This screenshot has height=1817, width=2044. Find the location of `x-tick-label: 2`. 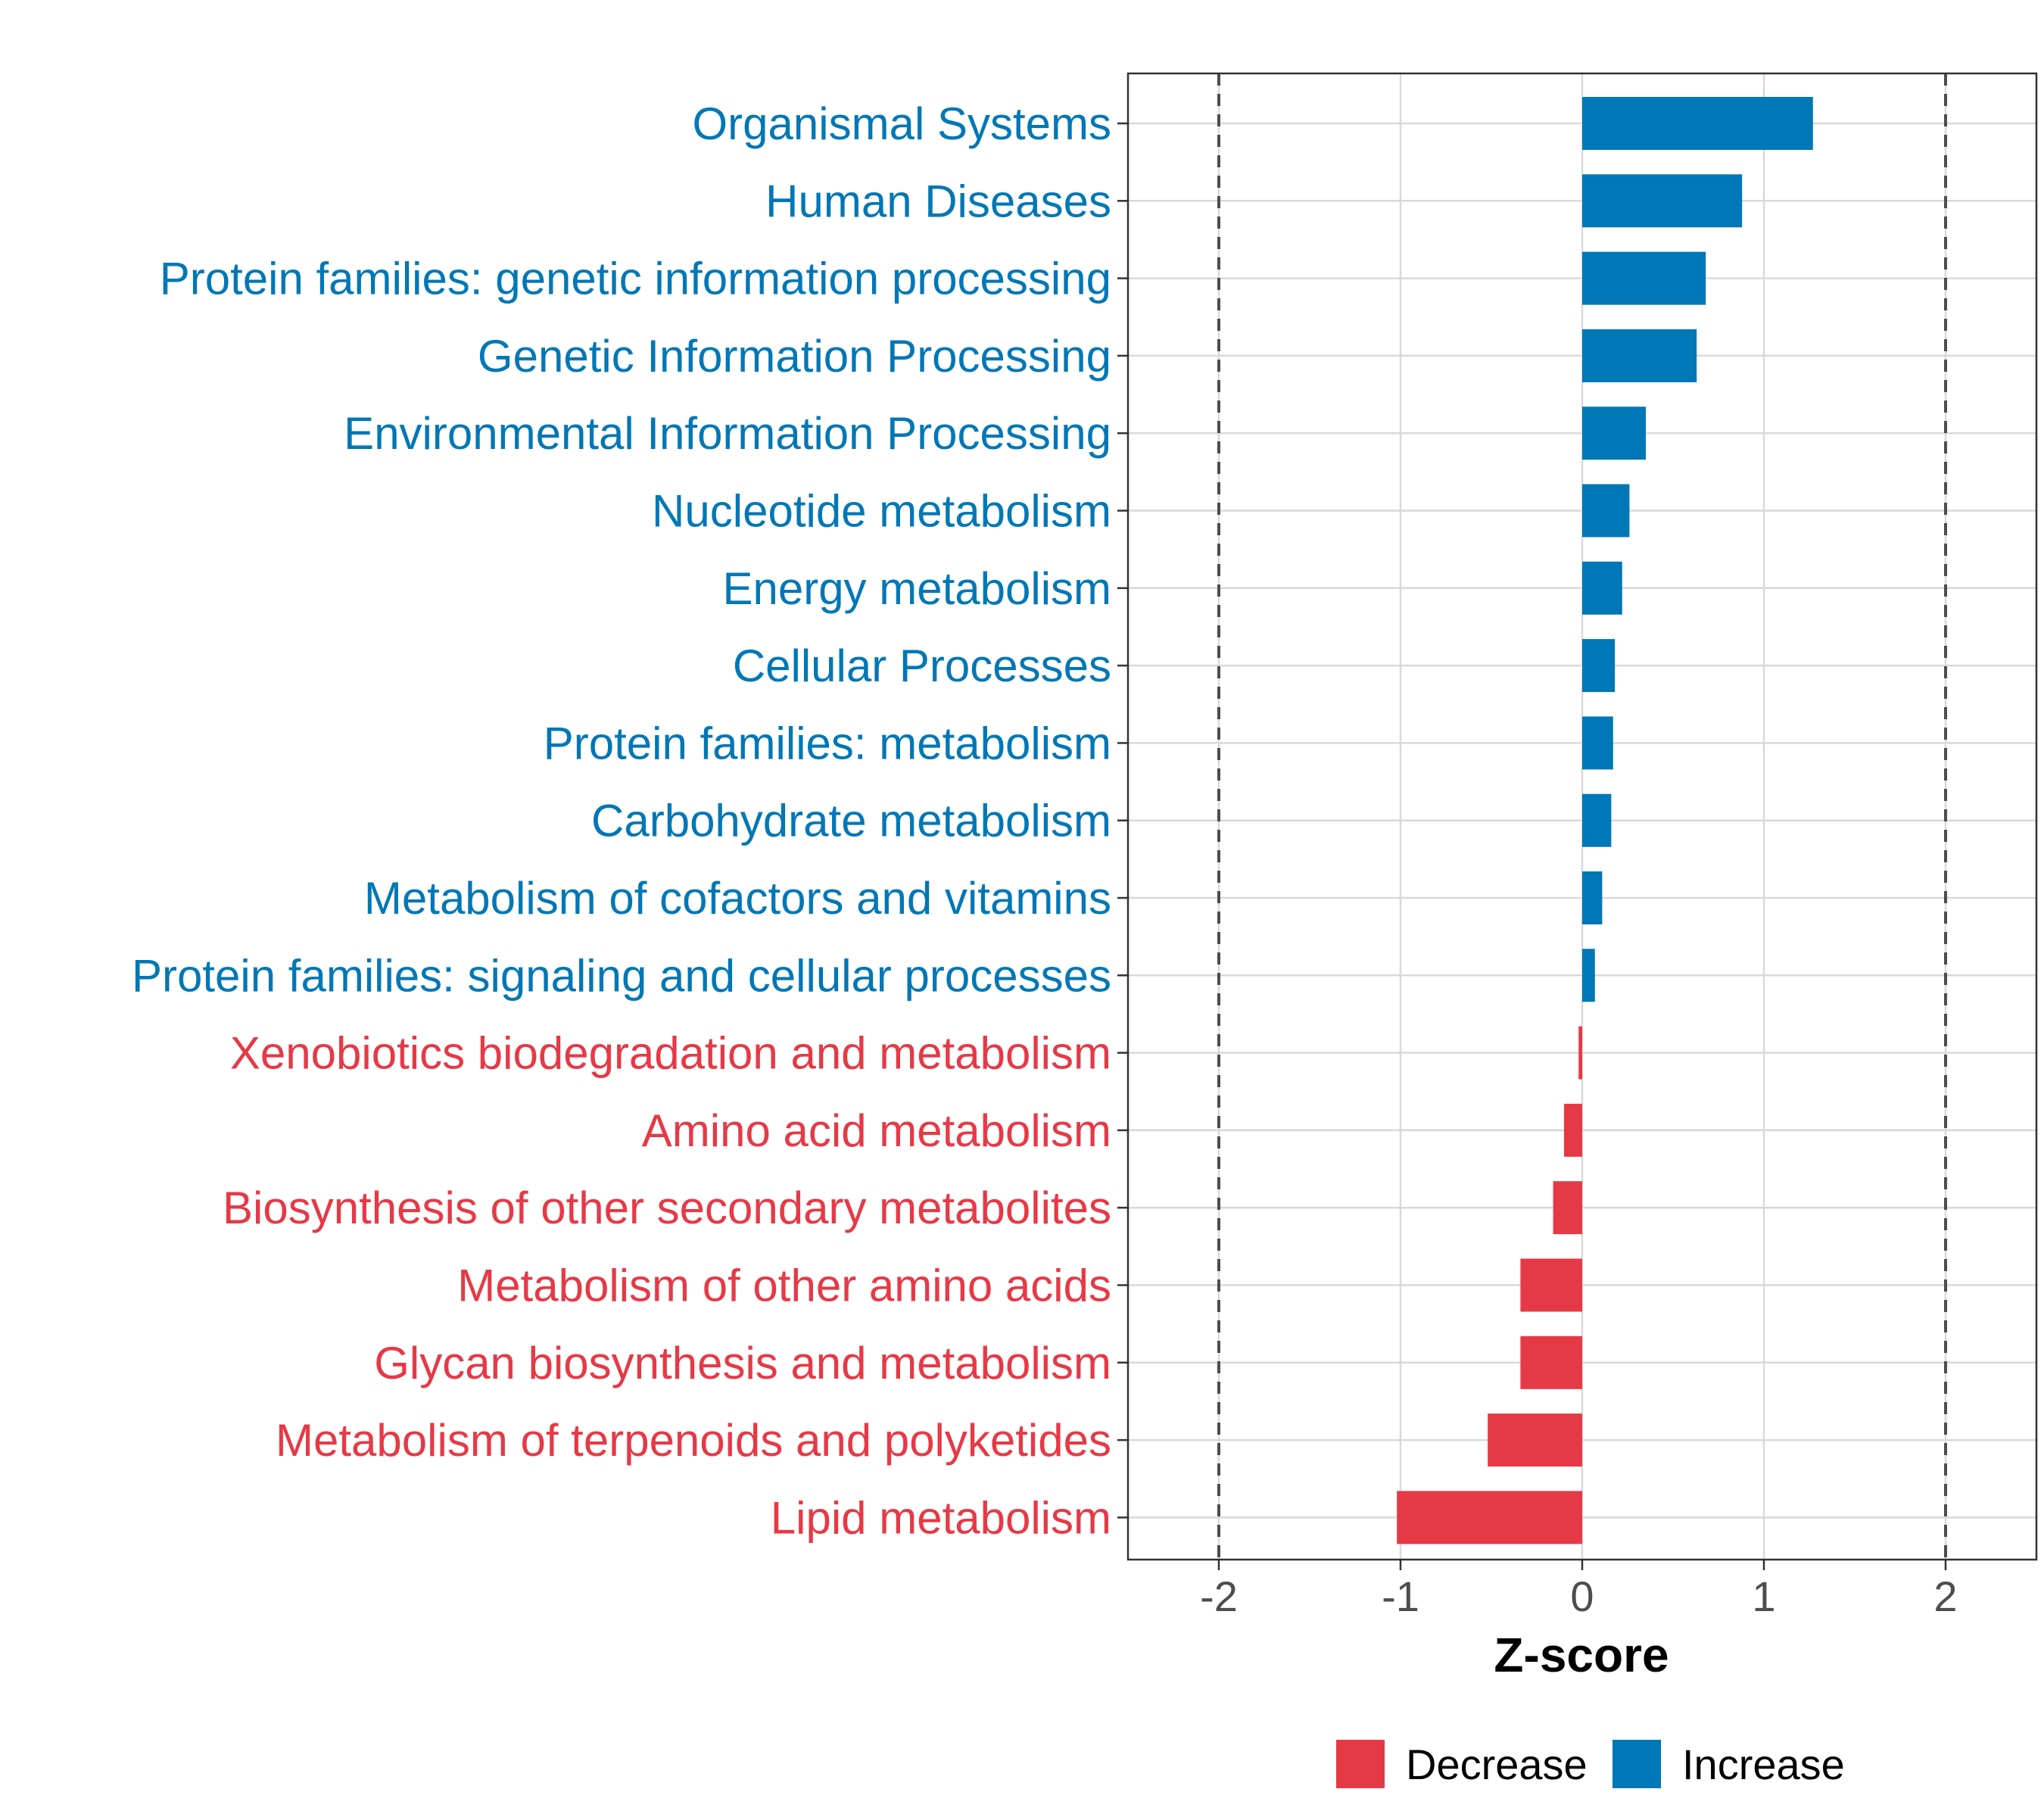

x-tick-label: 2 is located at coordinates (1945, 1596).